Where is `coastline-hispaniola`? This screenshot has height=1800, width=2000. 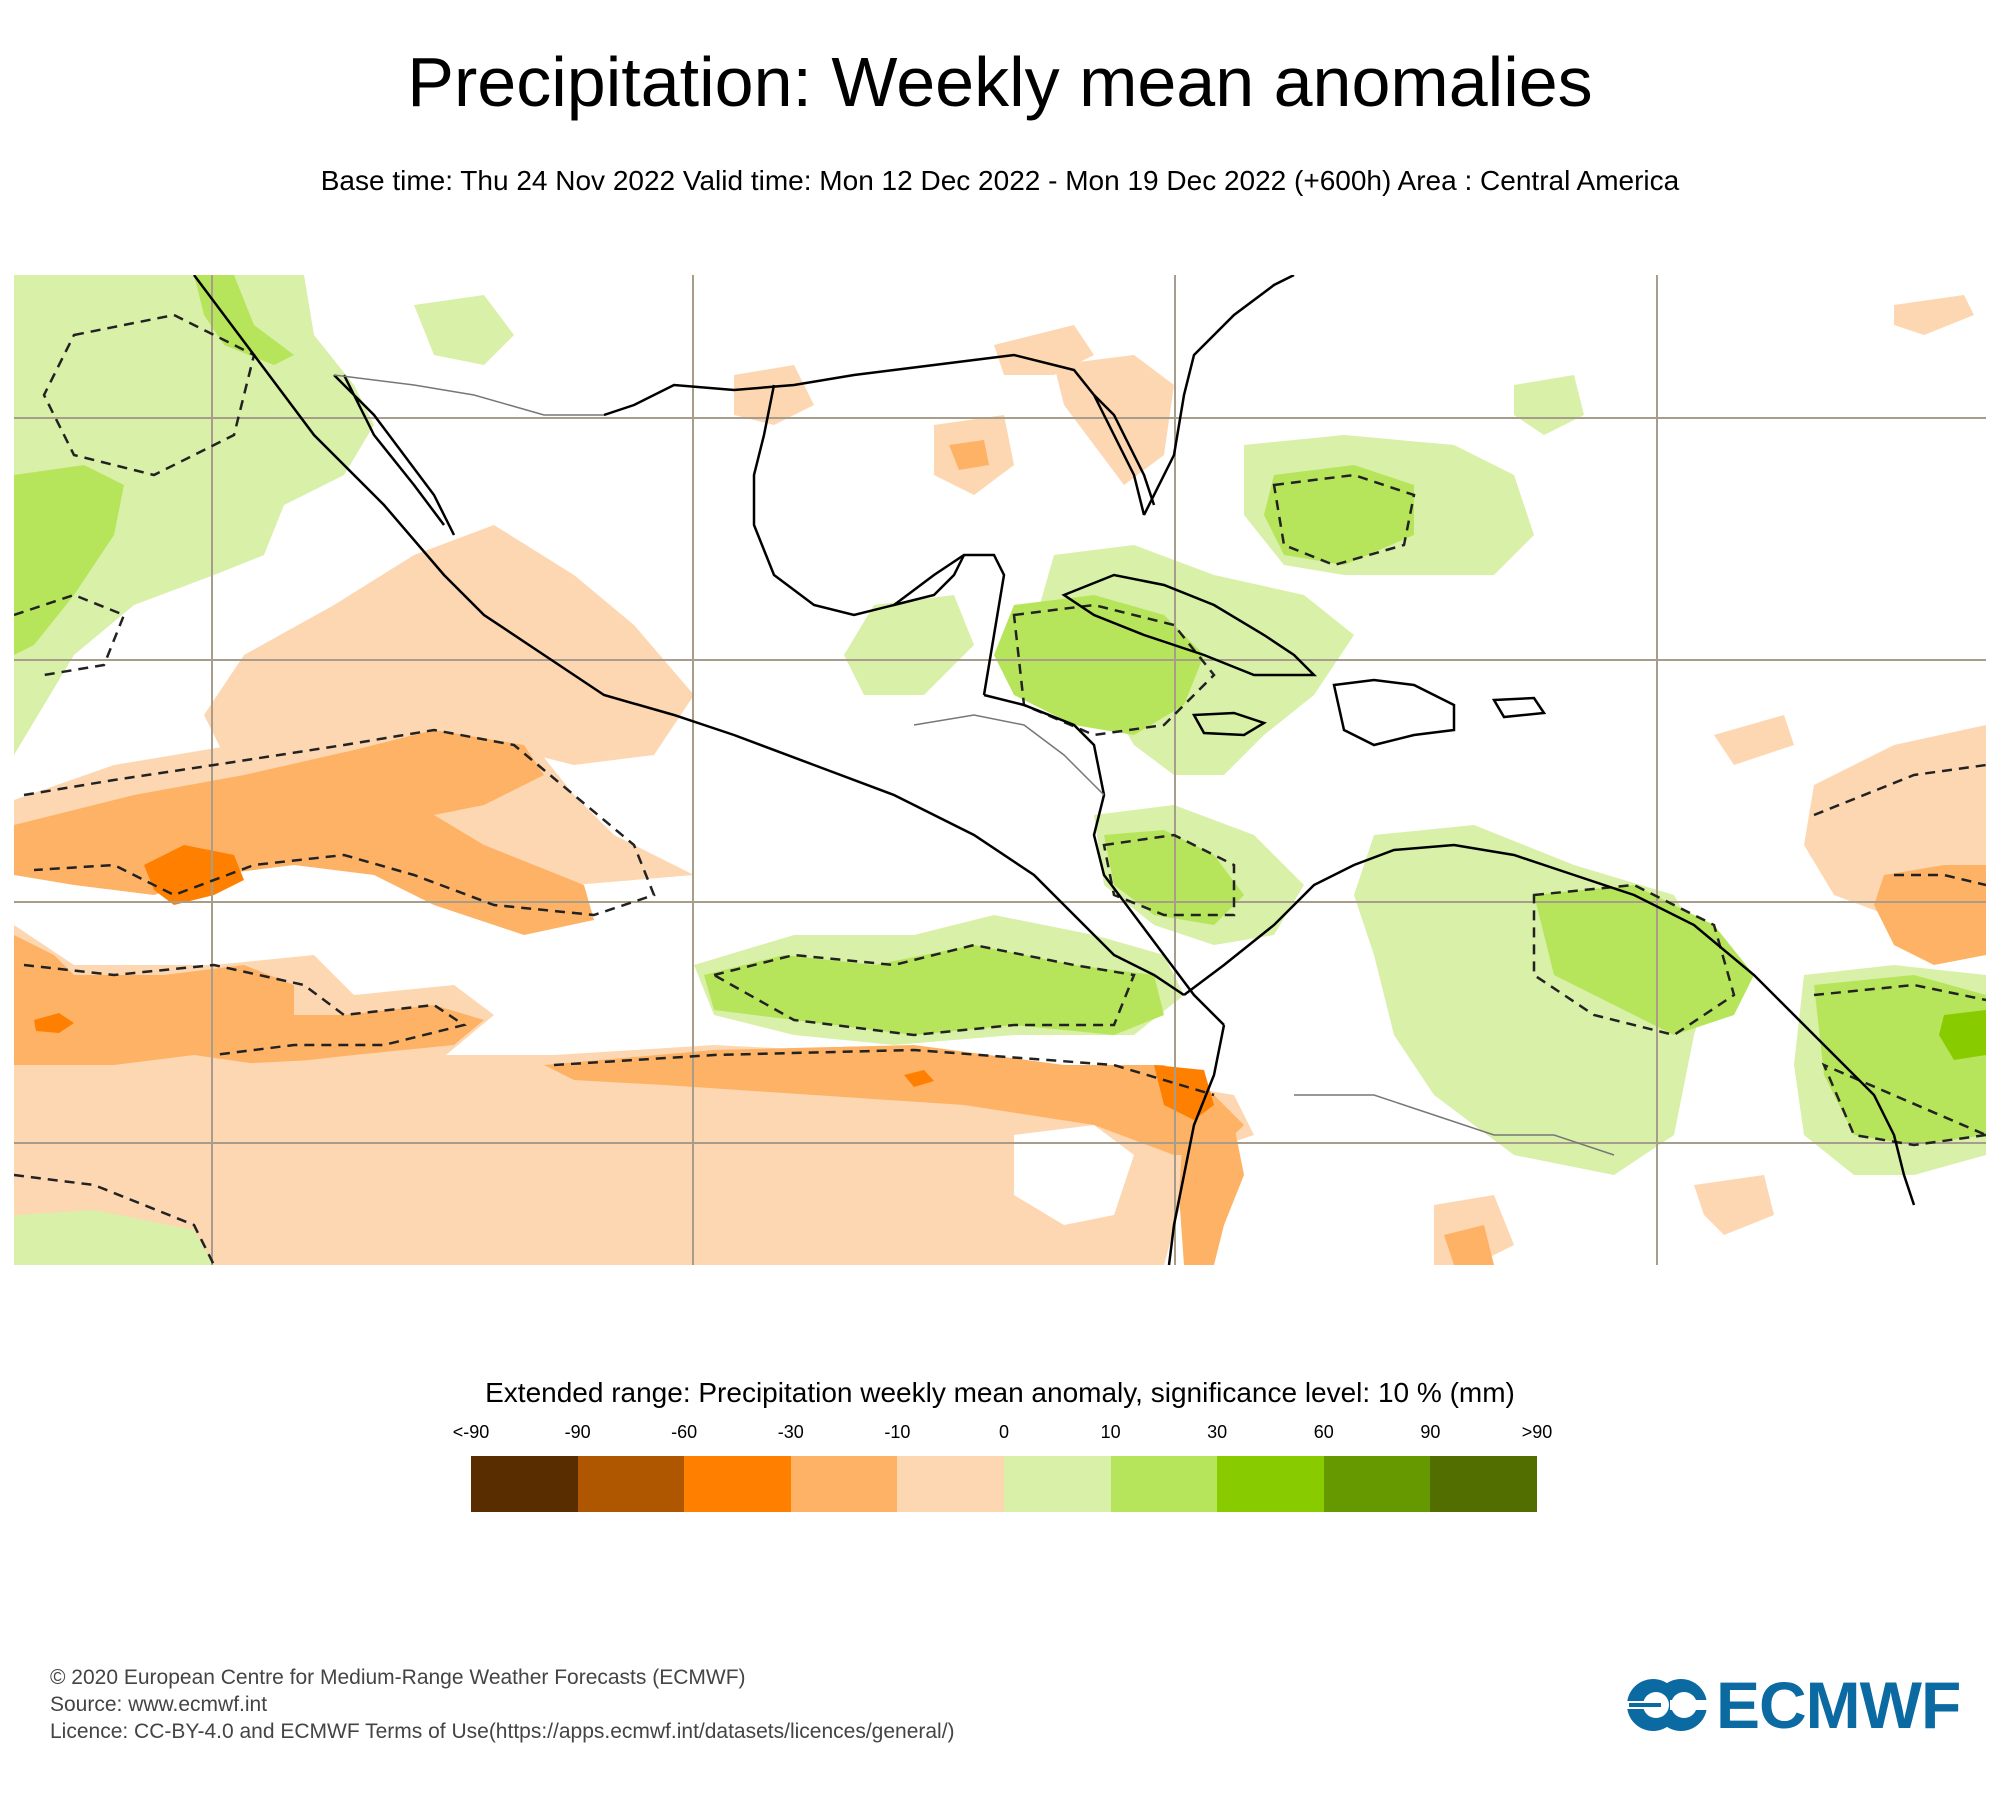 coastline-hispaniola is located at coordinates (1394, 712).